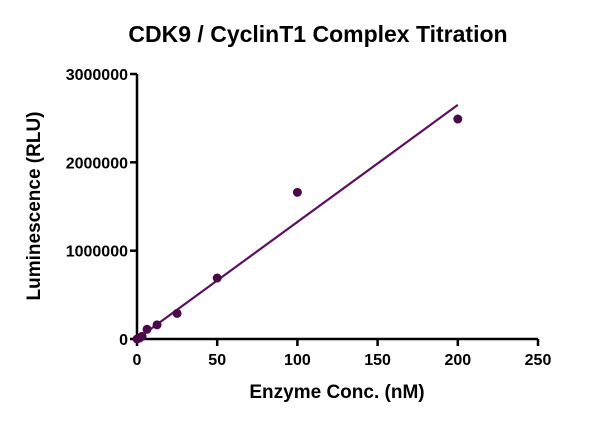 The image size is (600, 421). What do you see at coordinates (101, 208) in the screenshot?
I see `y-ticks: 0 1000000 2000000 3000000` at bounding box center [101, 208].